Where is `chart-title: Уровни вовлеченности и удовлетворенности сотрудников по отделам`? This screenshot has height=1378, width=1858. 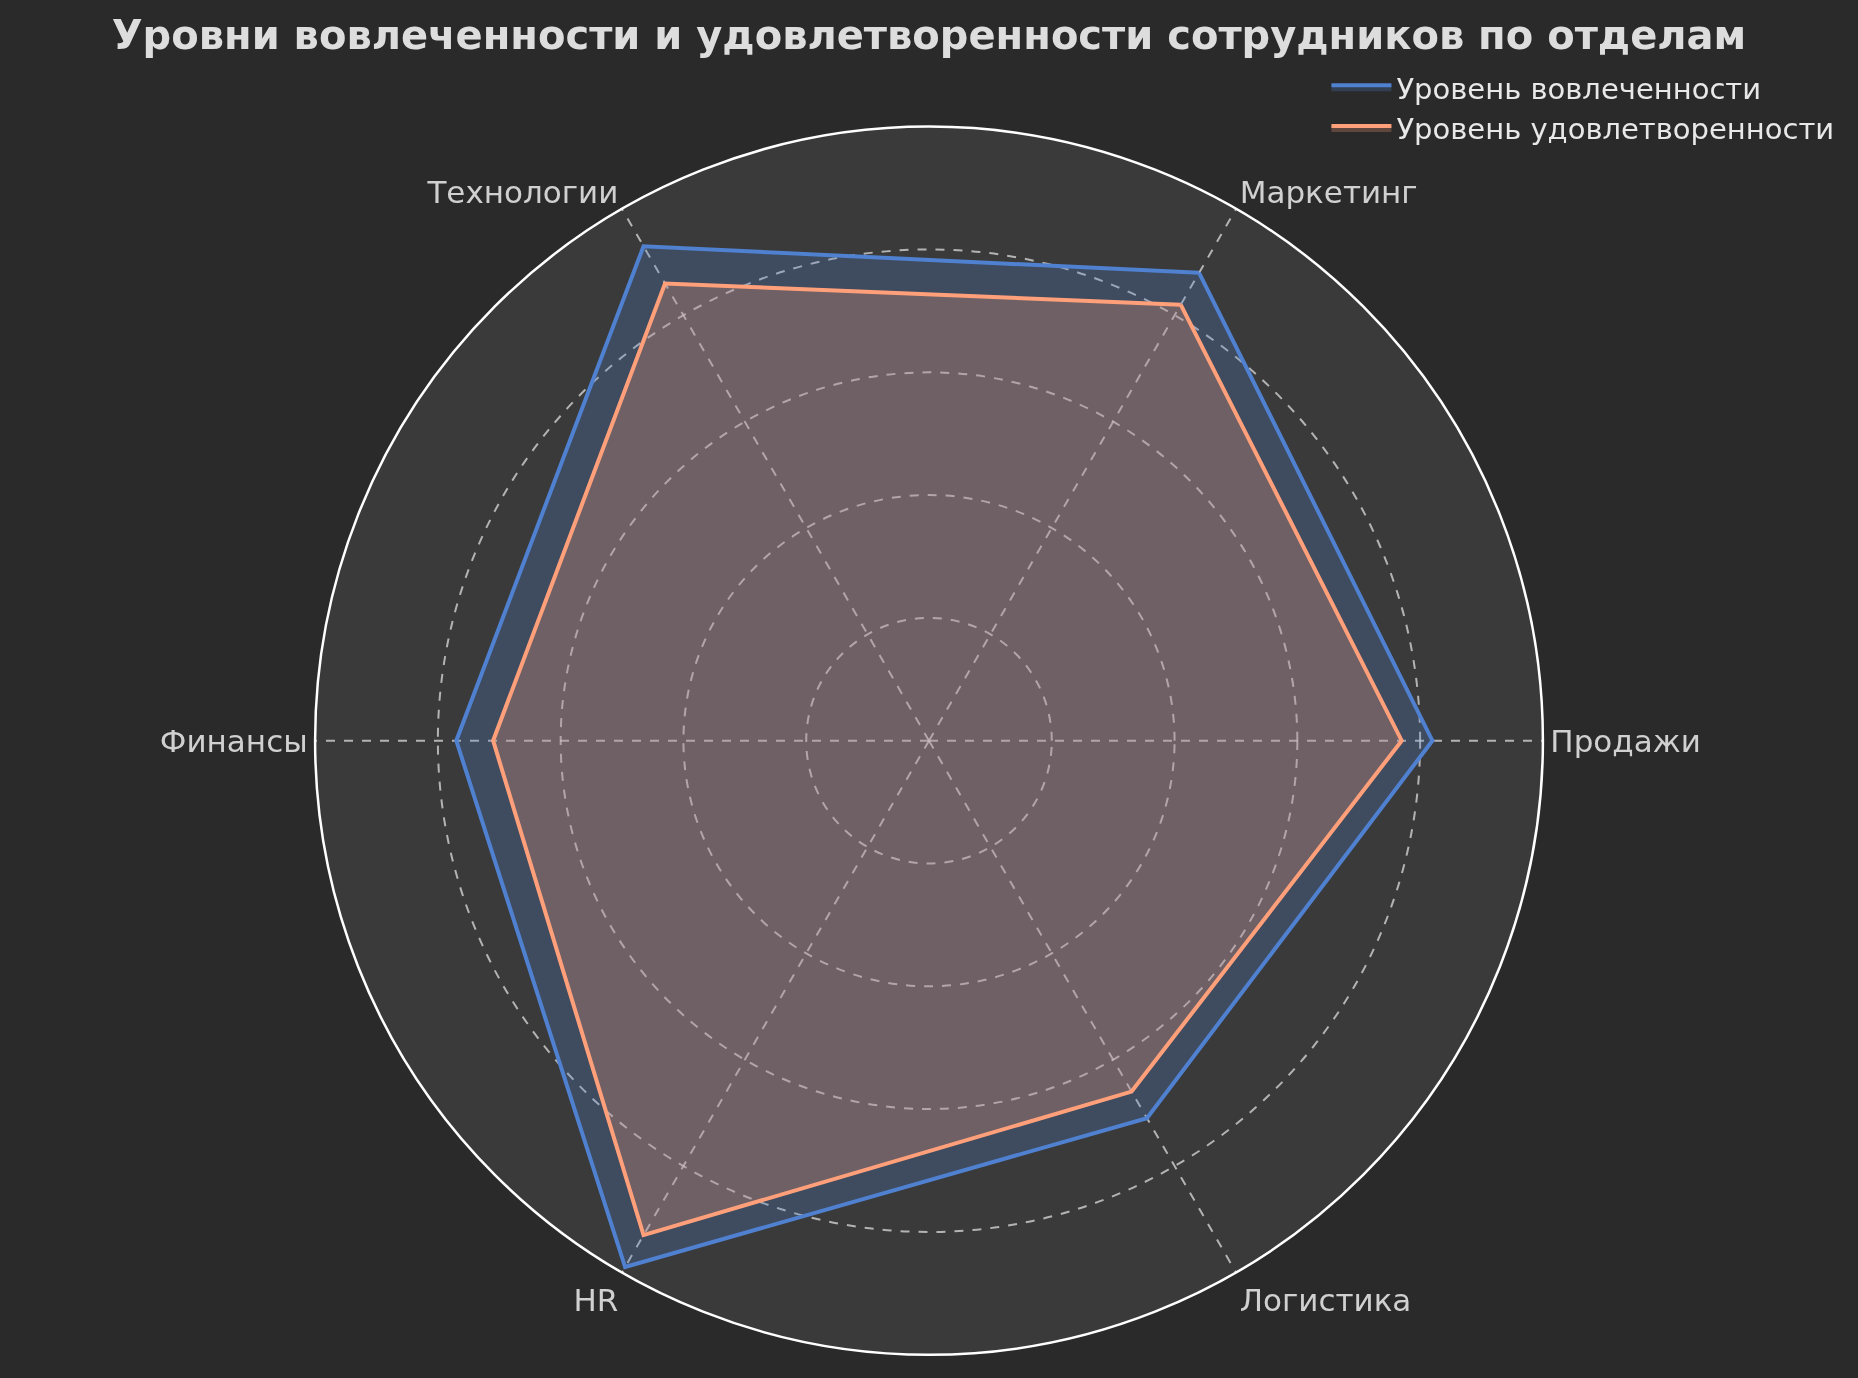 chart-title: Уровни вовлеченности и удовлетворенности сотрудников по отделам is located at coordinates (929, 34).